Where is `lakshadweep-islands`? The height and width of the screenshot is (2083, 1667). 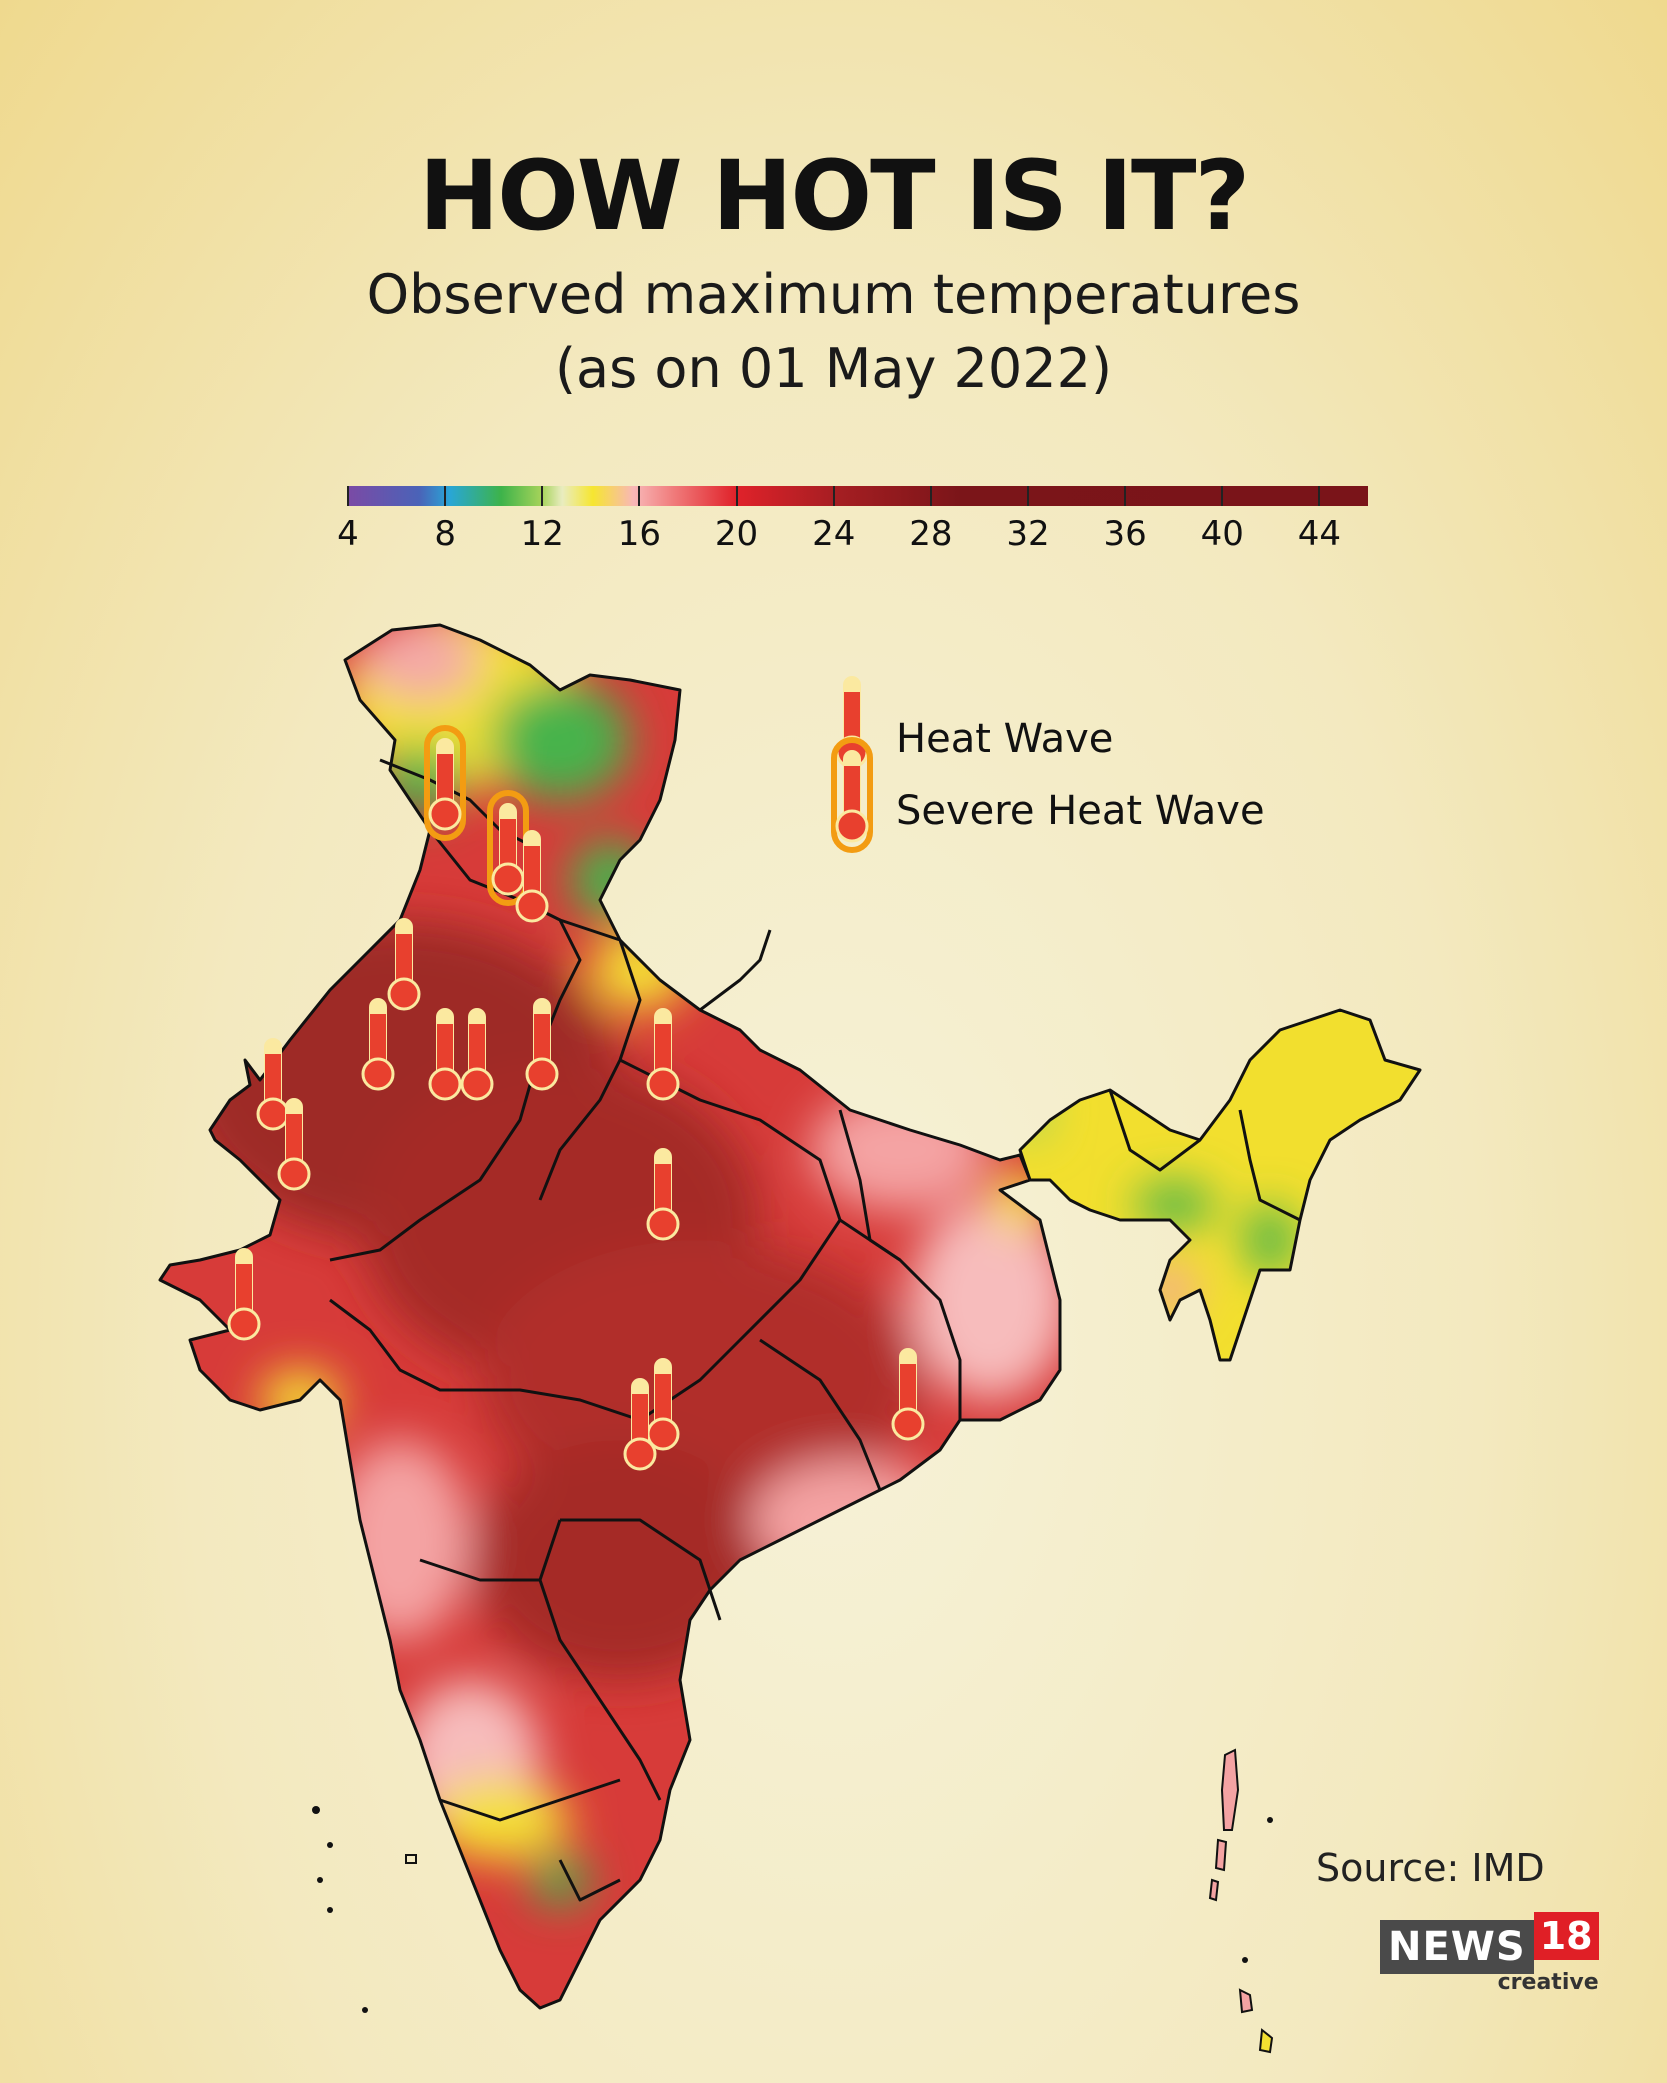 lakshadweep-islands is located at coordinates (792, 1909).